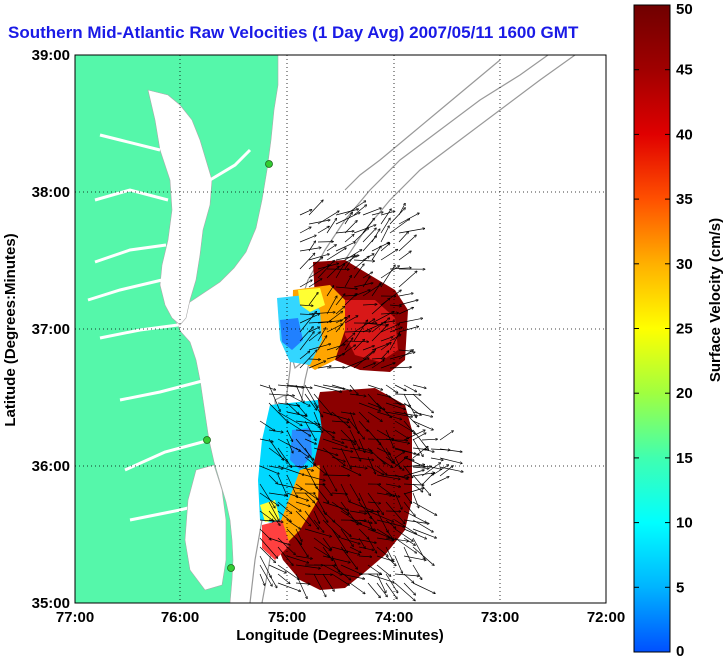  What do you see at coordinates (684, 70) in the screenshot?
I see `colorbar-tick-label: 45` at bounding box center [684, 70].